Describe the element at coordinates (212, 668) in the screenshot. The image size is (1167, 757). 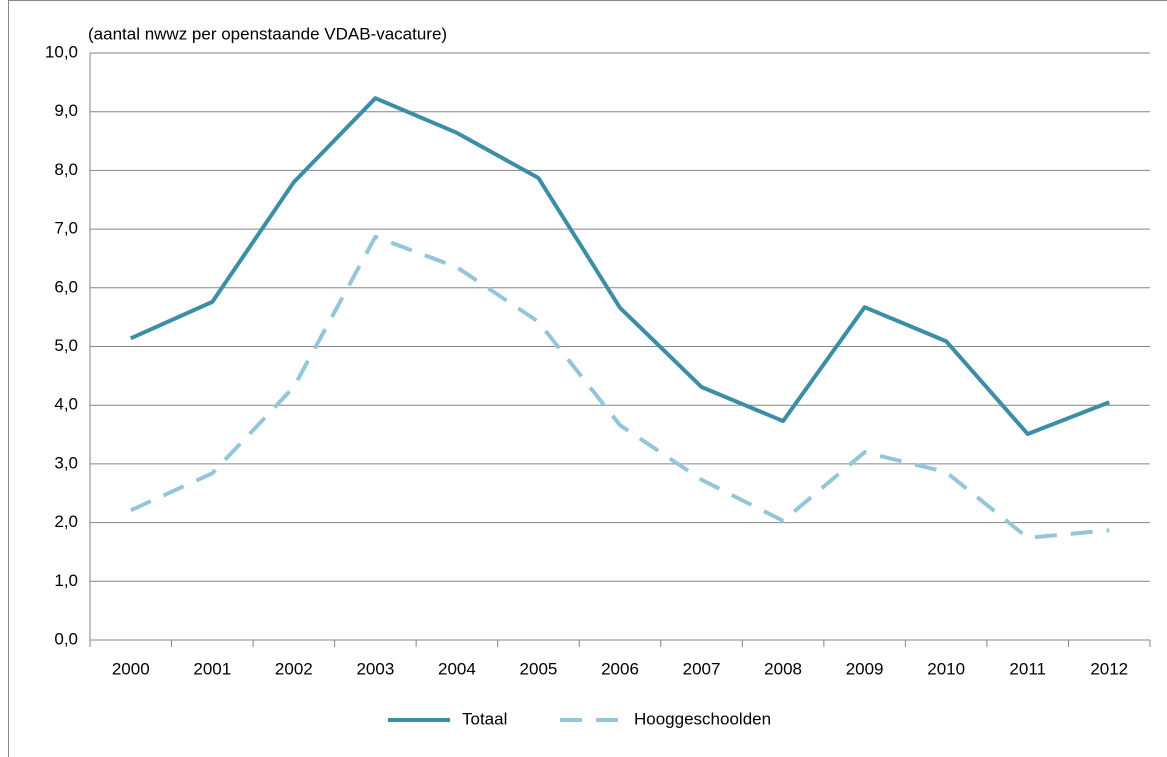
I see `x-tick-label: 2001` at that location.